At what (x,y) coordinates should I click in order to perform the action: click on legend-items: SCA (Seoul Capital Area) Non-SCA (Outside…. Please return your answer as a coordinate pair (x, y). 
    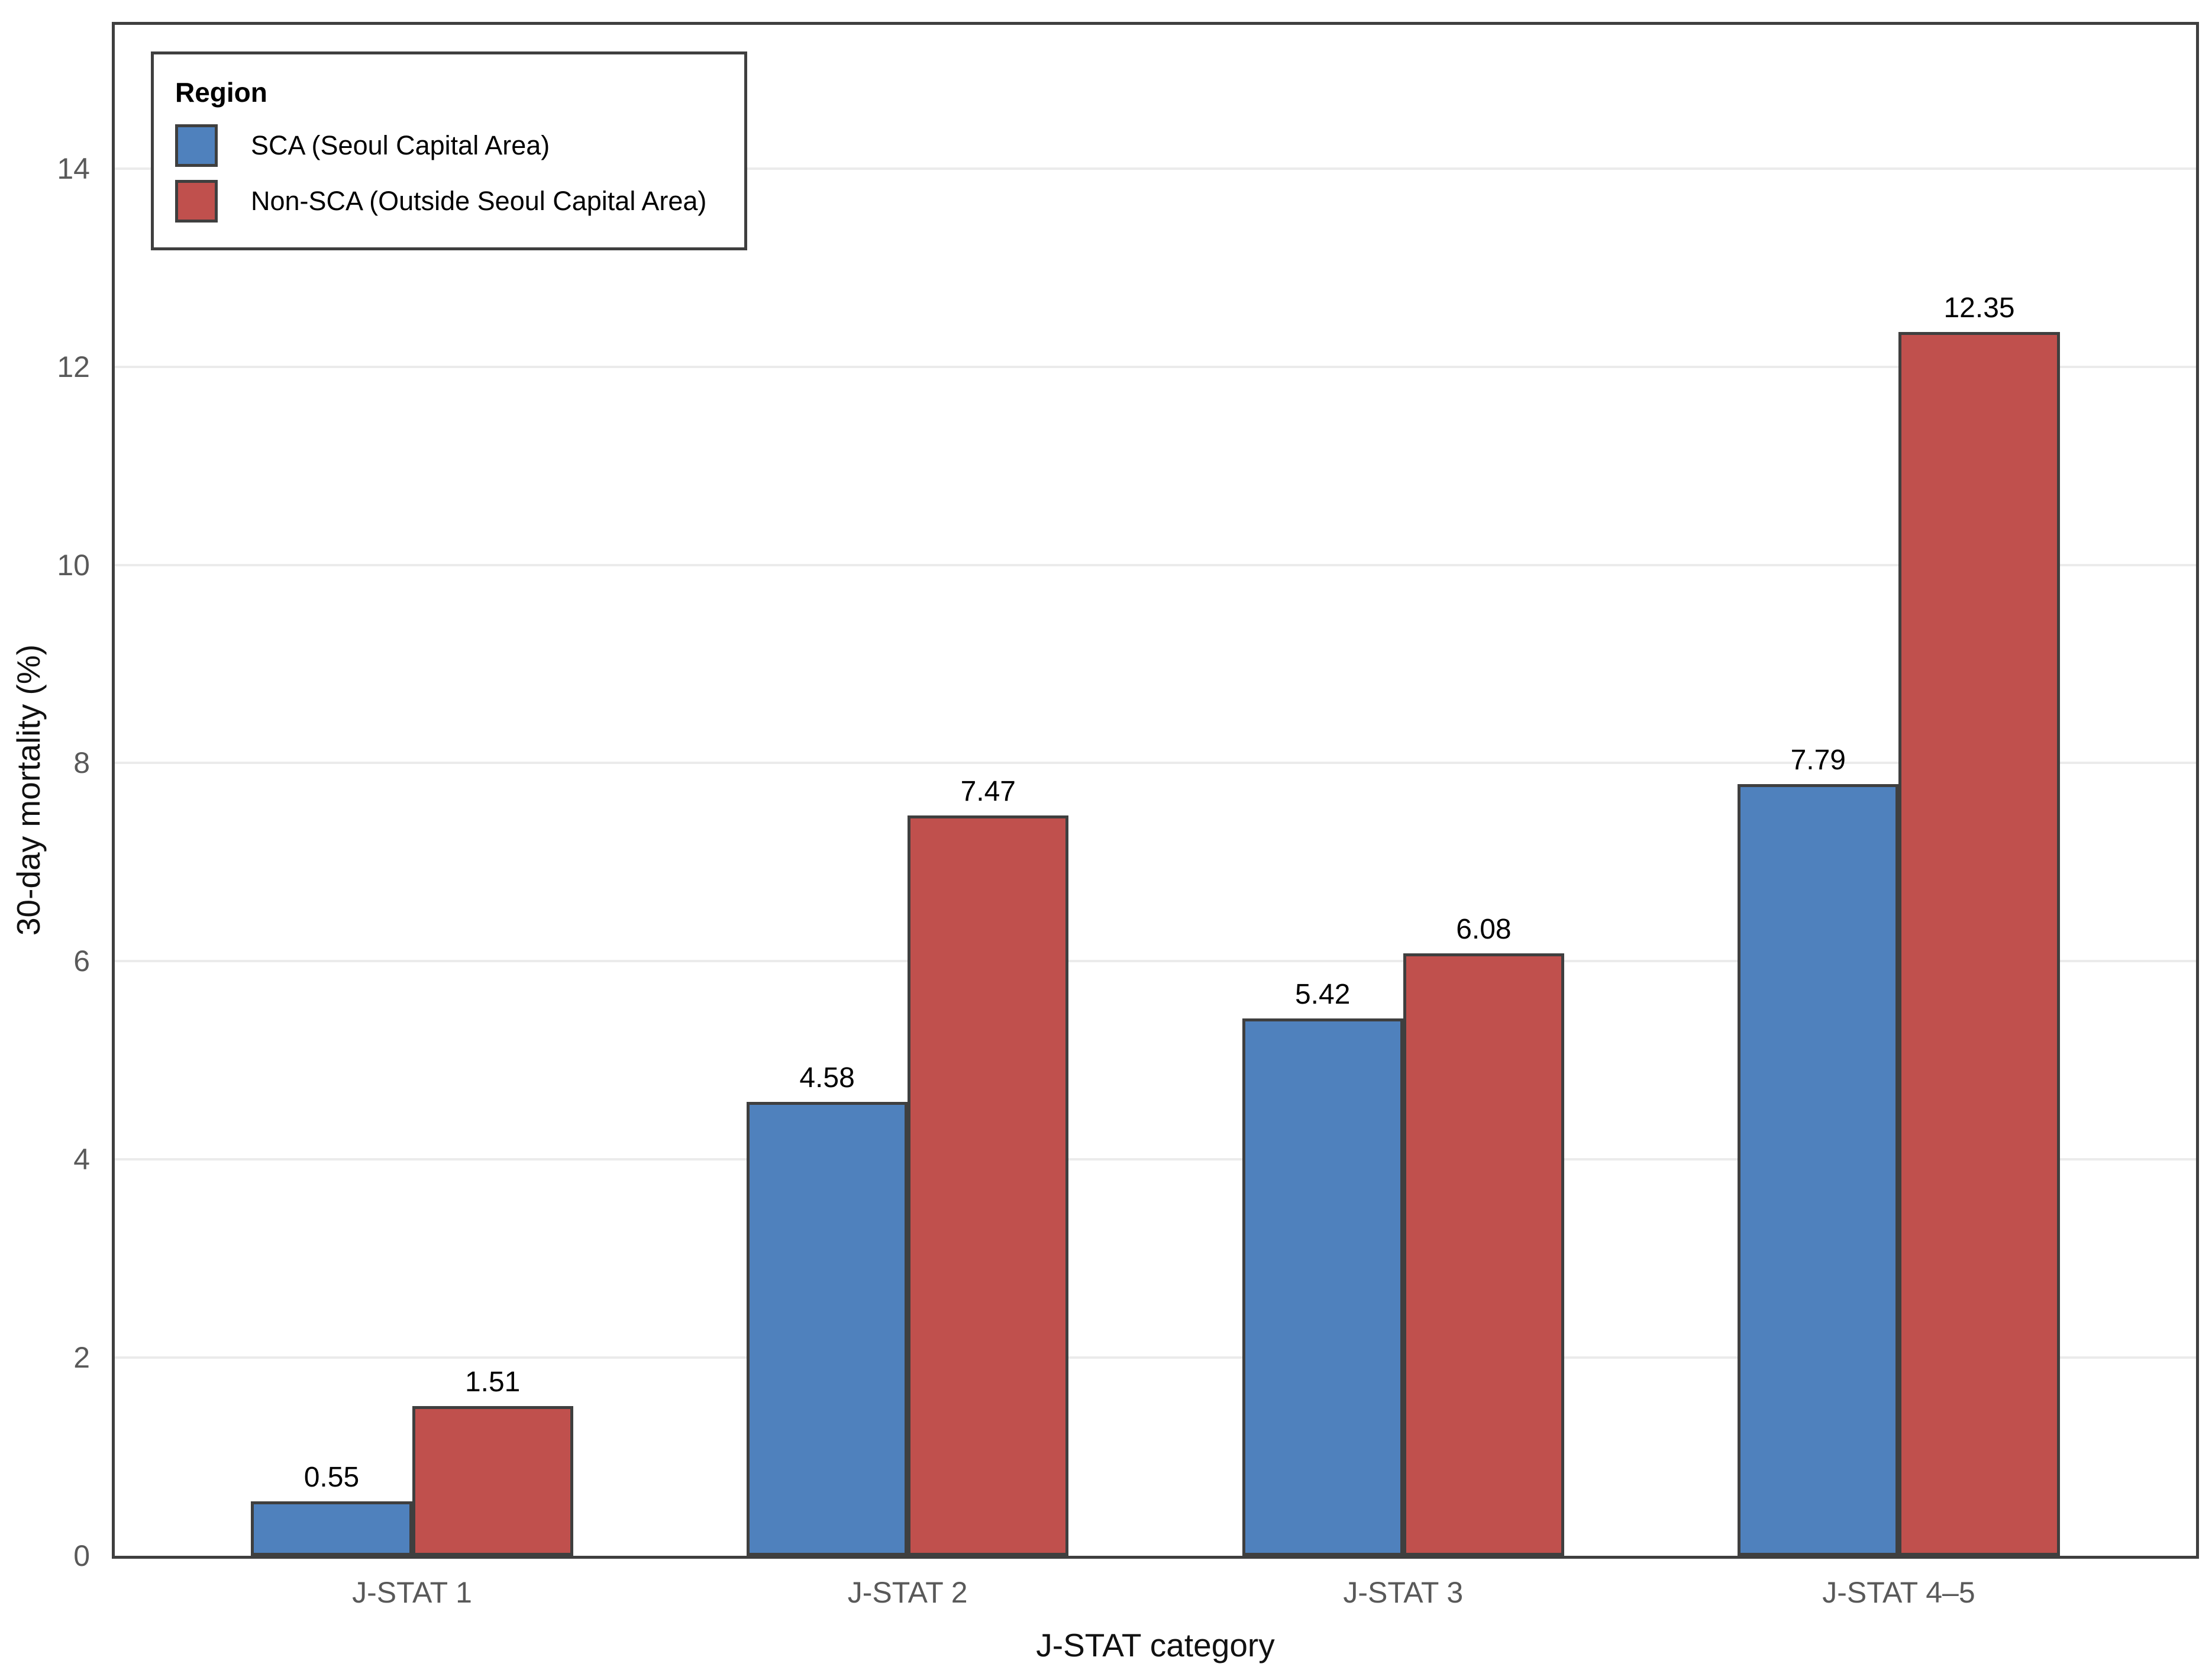
    Looking at the image, I should click on (440, 173).